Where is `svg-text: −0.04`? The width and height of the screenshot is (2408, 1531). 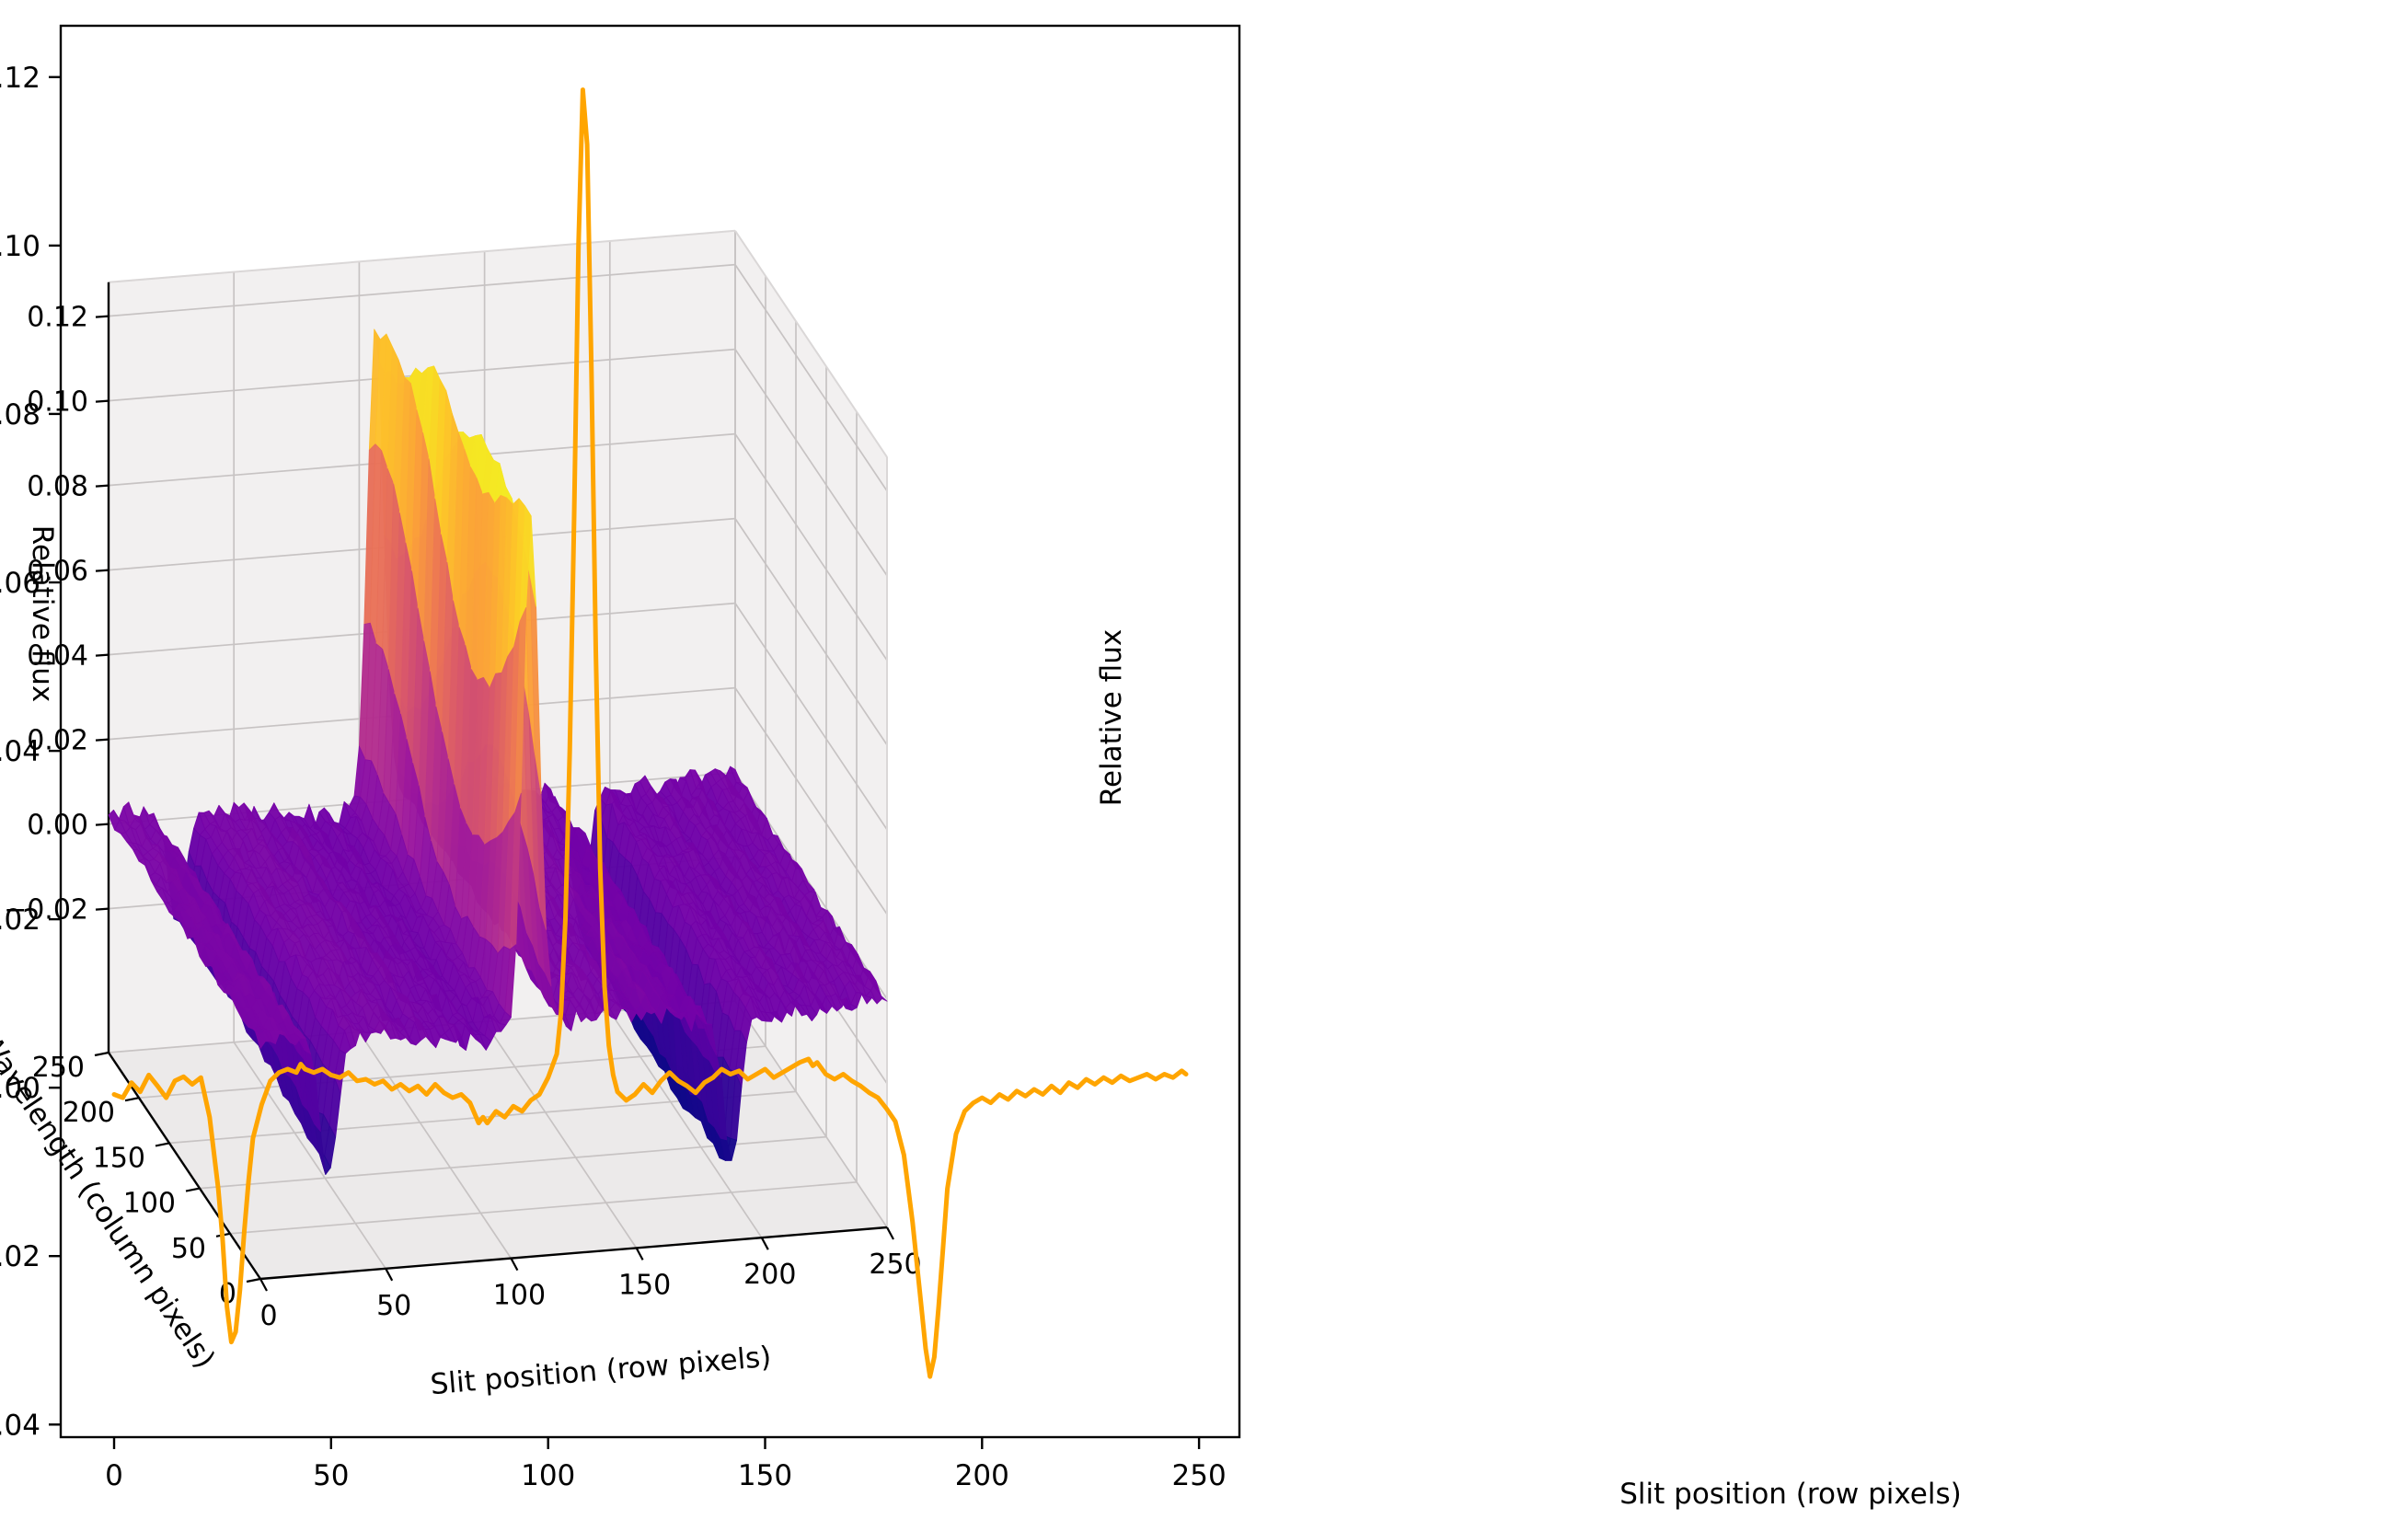 svg-text: −0.04 is located at coordinates (20, 1426).